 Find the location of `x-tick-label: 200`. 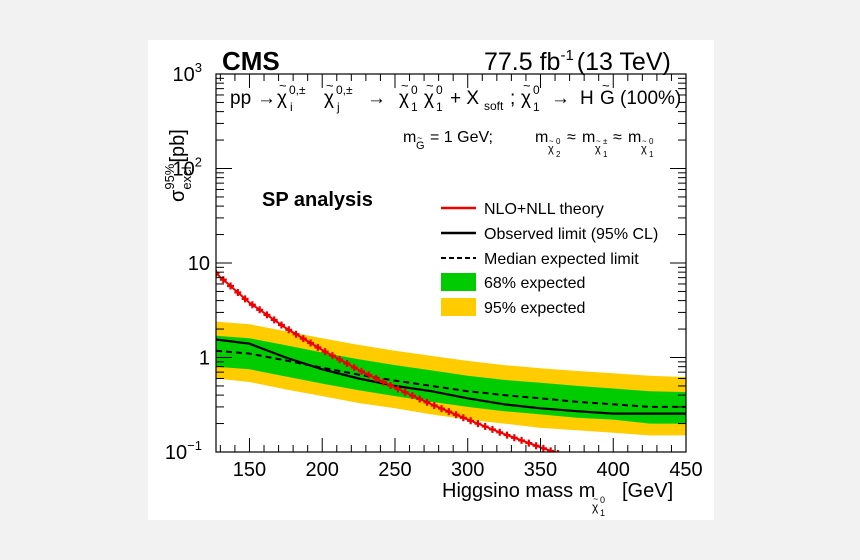

x-tick-label: 200 is located at coordinates (322, 470).